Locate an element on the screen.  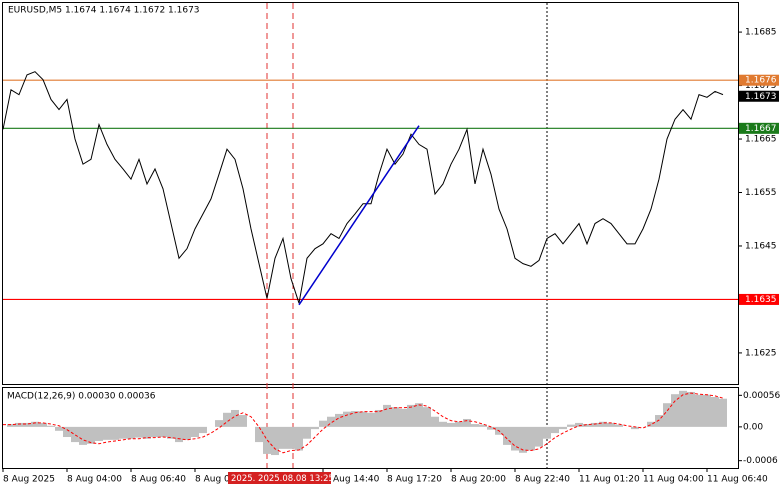
cursor-label-box is located at coordinates (279, 478).